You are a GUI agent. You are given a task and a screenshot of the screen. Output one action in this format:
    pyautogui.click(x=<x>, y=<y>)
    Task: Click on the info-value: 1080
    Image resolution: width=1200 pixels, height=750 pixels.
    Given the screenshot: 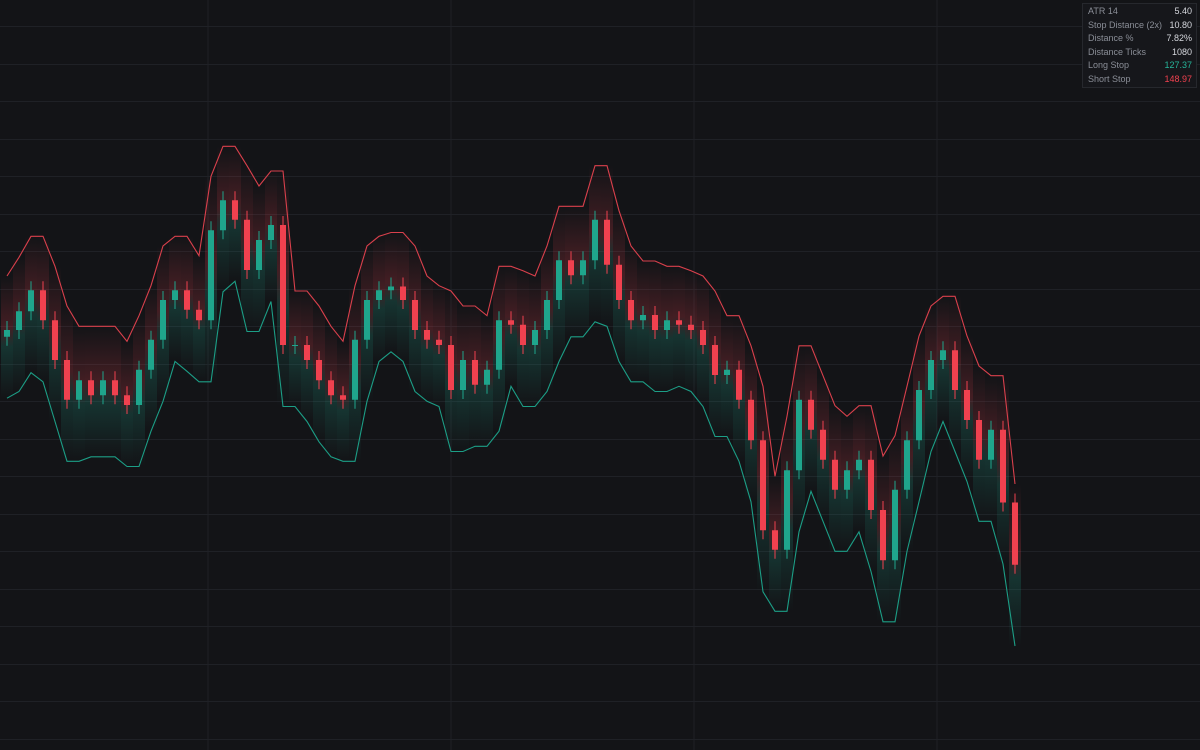 What is the action you would take?
    pyautogui.click(x=1181, y=51)
    